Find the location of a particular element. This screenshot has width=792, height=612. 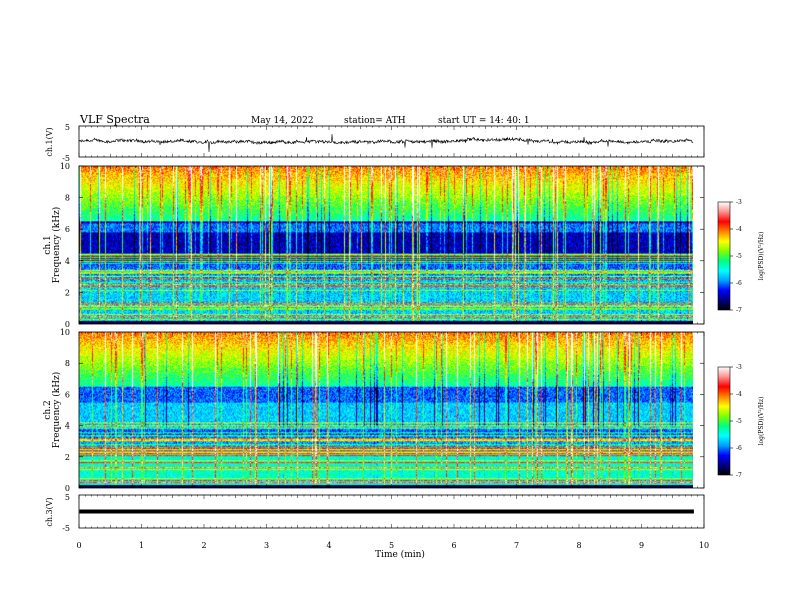

ch2-colorbar-label: log(PSD)(V²/Hz) is located at coordinates (761, 421).